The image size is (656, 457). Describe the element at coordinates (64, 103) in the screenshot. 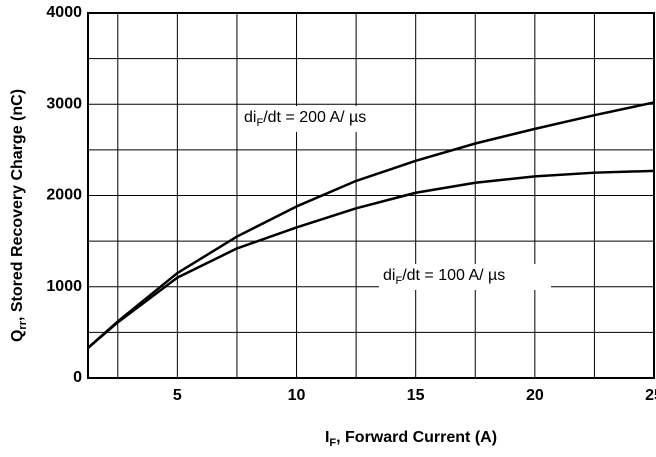

I see `y-tick-label: 3000` at that location.